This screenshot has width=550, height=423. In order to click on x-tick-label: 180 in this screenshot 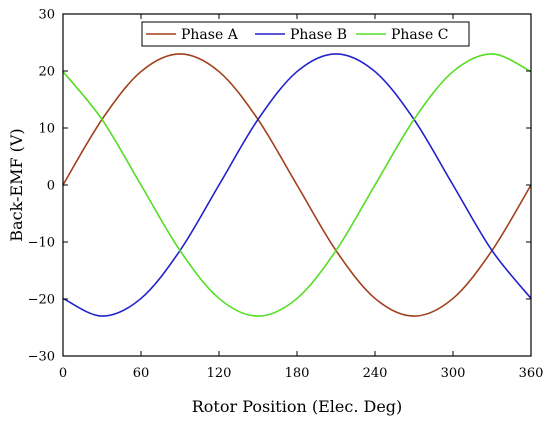, I will do `click(297, 373)`.